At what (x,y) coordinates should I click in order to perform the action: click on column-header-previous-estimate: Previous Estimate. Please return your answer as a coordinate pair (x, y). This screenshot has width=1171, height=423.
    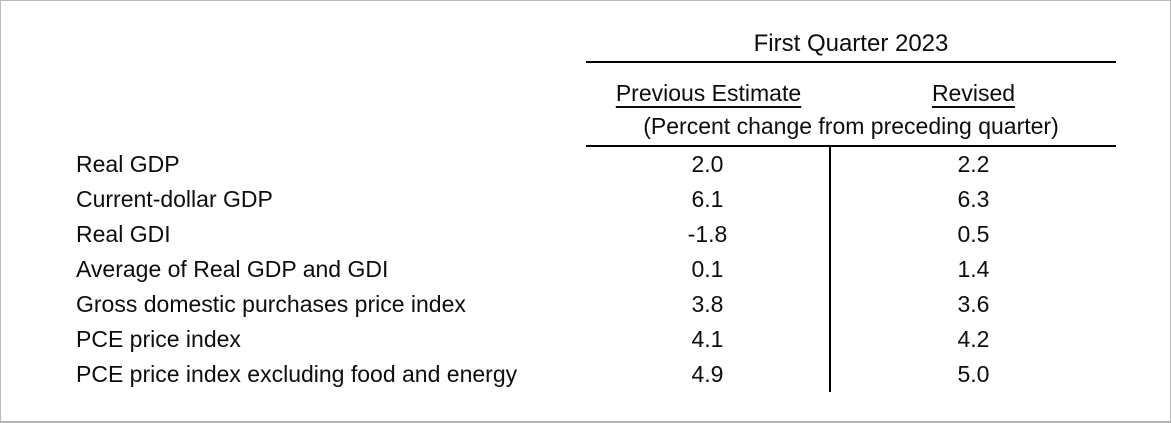
    Looking at the image, I should click on (708, 86).